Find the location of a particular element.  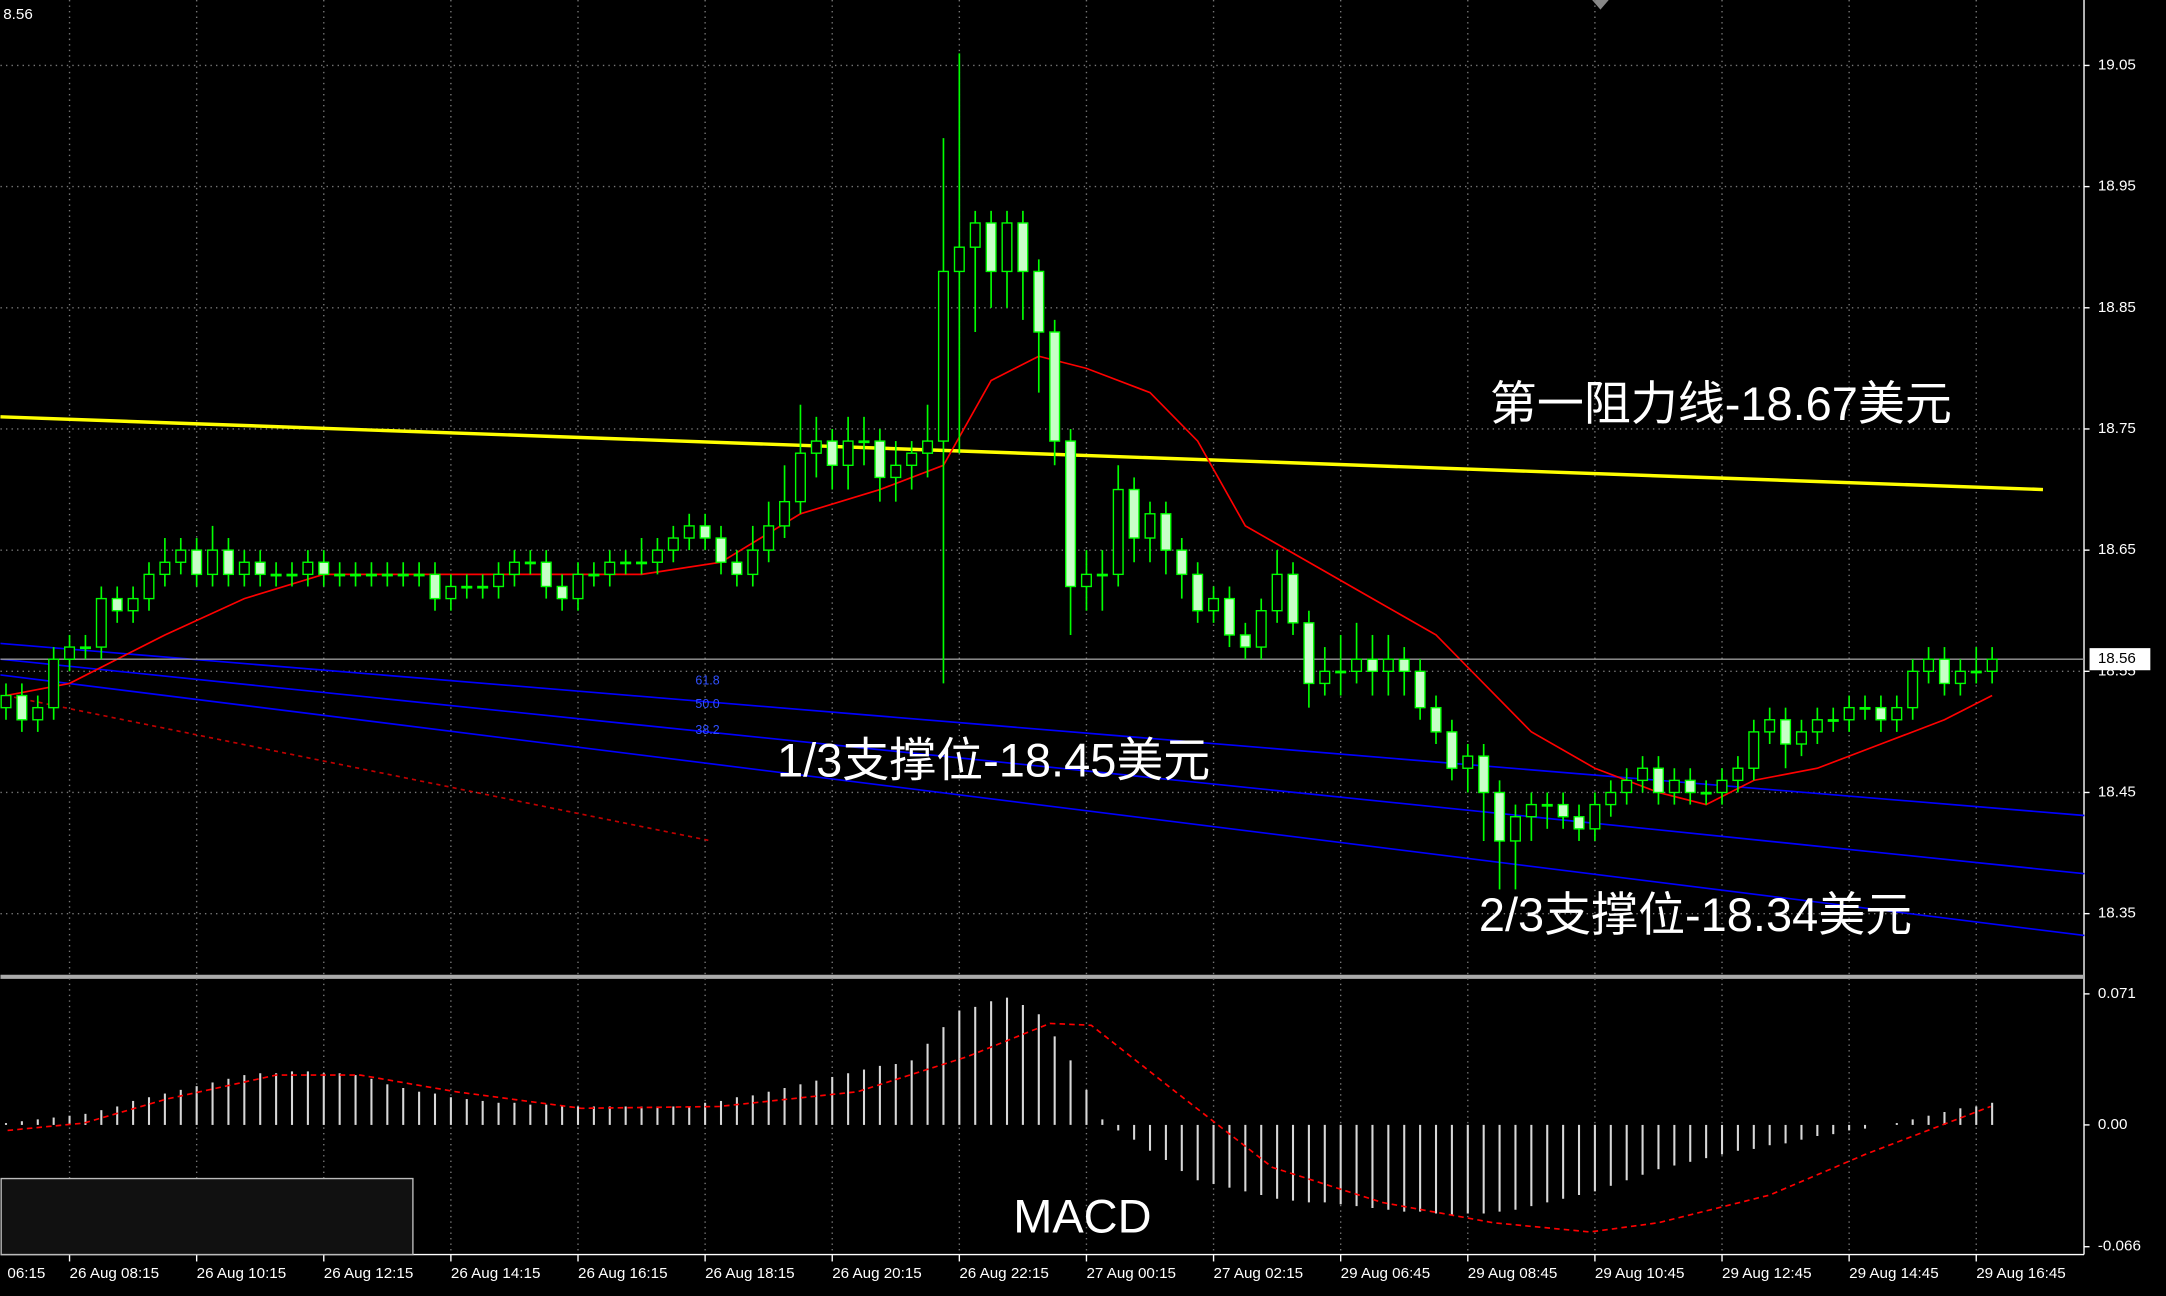

x-tick-label: 26 Aug 16:15 is located at coordinates (623, 1273).